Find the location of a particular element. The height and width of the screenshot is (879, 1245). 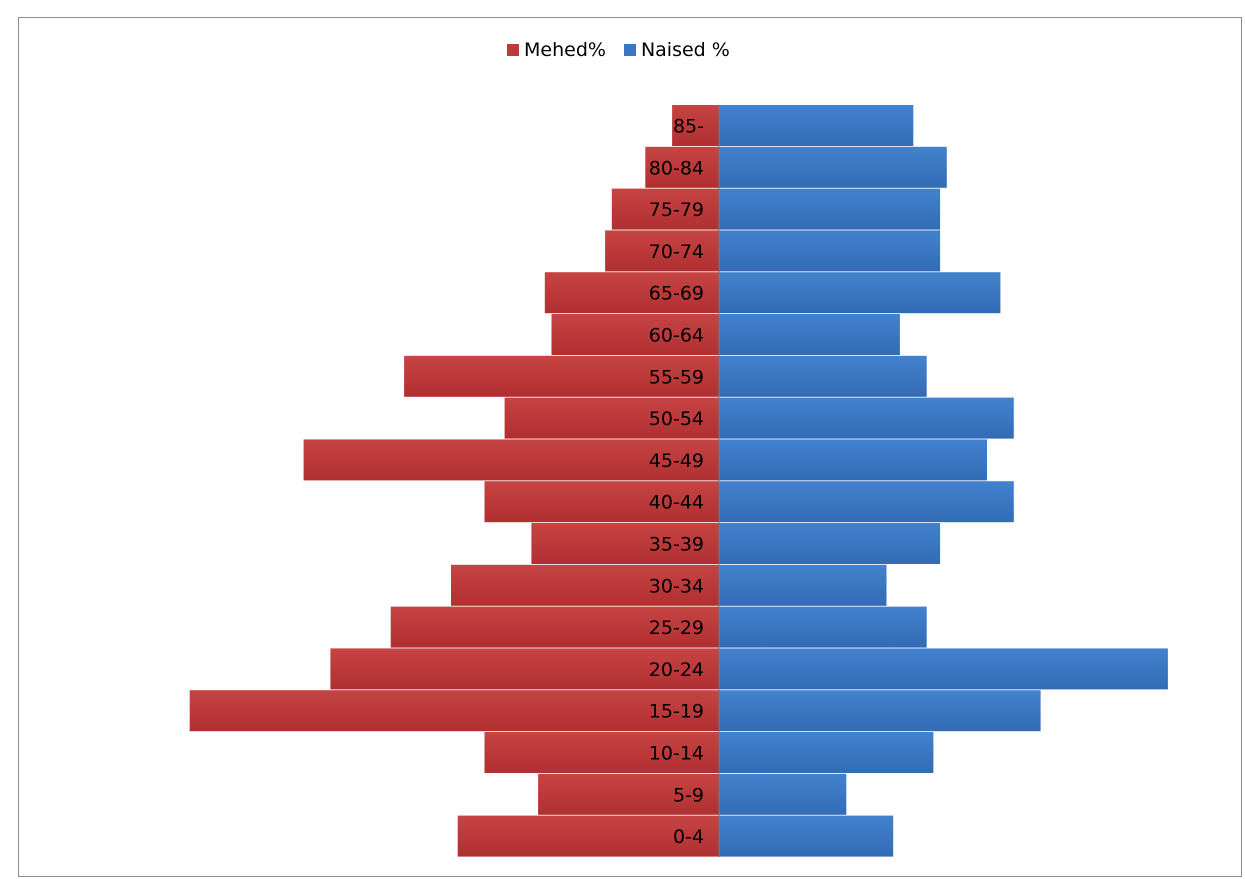

tick-label-25-29: 25-29 is located at coordinates (676, 628).